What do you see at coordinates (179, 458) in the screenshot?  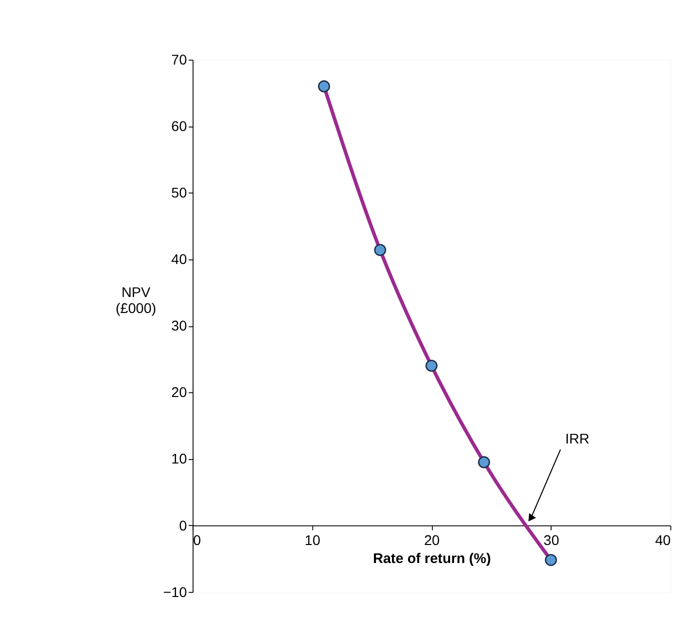 I see `y-tick-label: 10` at bounding box center [179, 458].